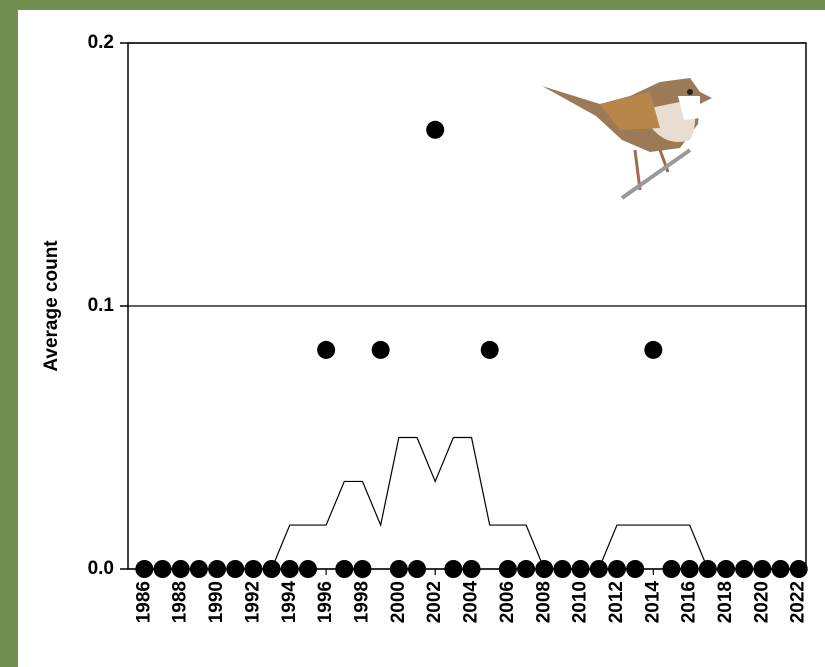  Describe the element at coordinates (361, 602) in the screenshot. I see `x-tick-label: 1998` at that location.